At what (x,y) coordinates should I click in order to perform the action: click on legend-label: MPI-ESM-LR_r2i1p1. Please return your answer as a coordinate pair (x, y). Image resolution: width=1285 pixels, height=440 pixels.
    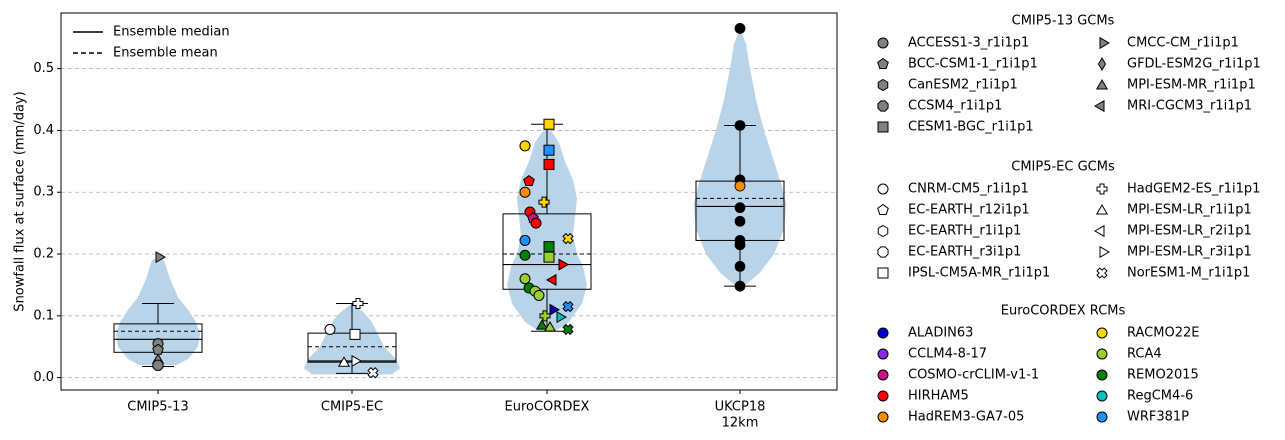
    Looking at the image, I should click on (1189, 231).